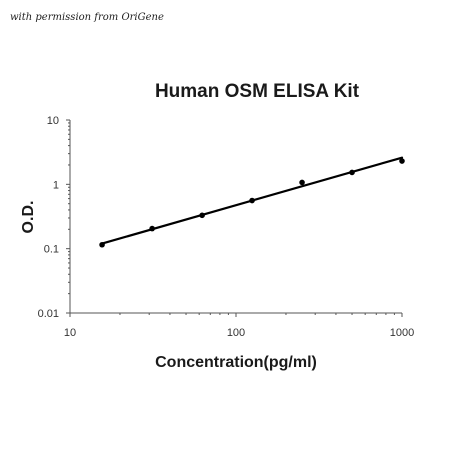 The width and height of the screenshot is (450, 450). What do you see at coordinates (53, 121) in the screenshot?
I see `y-tick-label: 10` at bounding box center [53, 121].